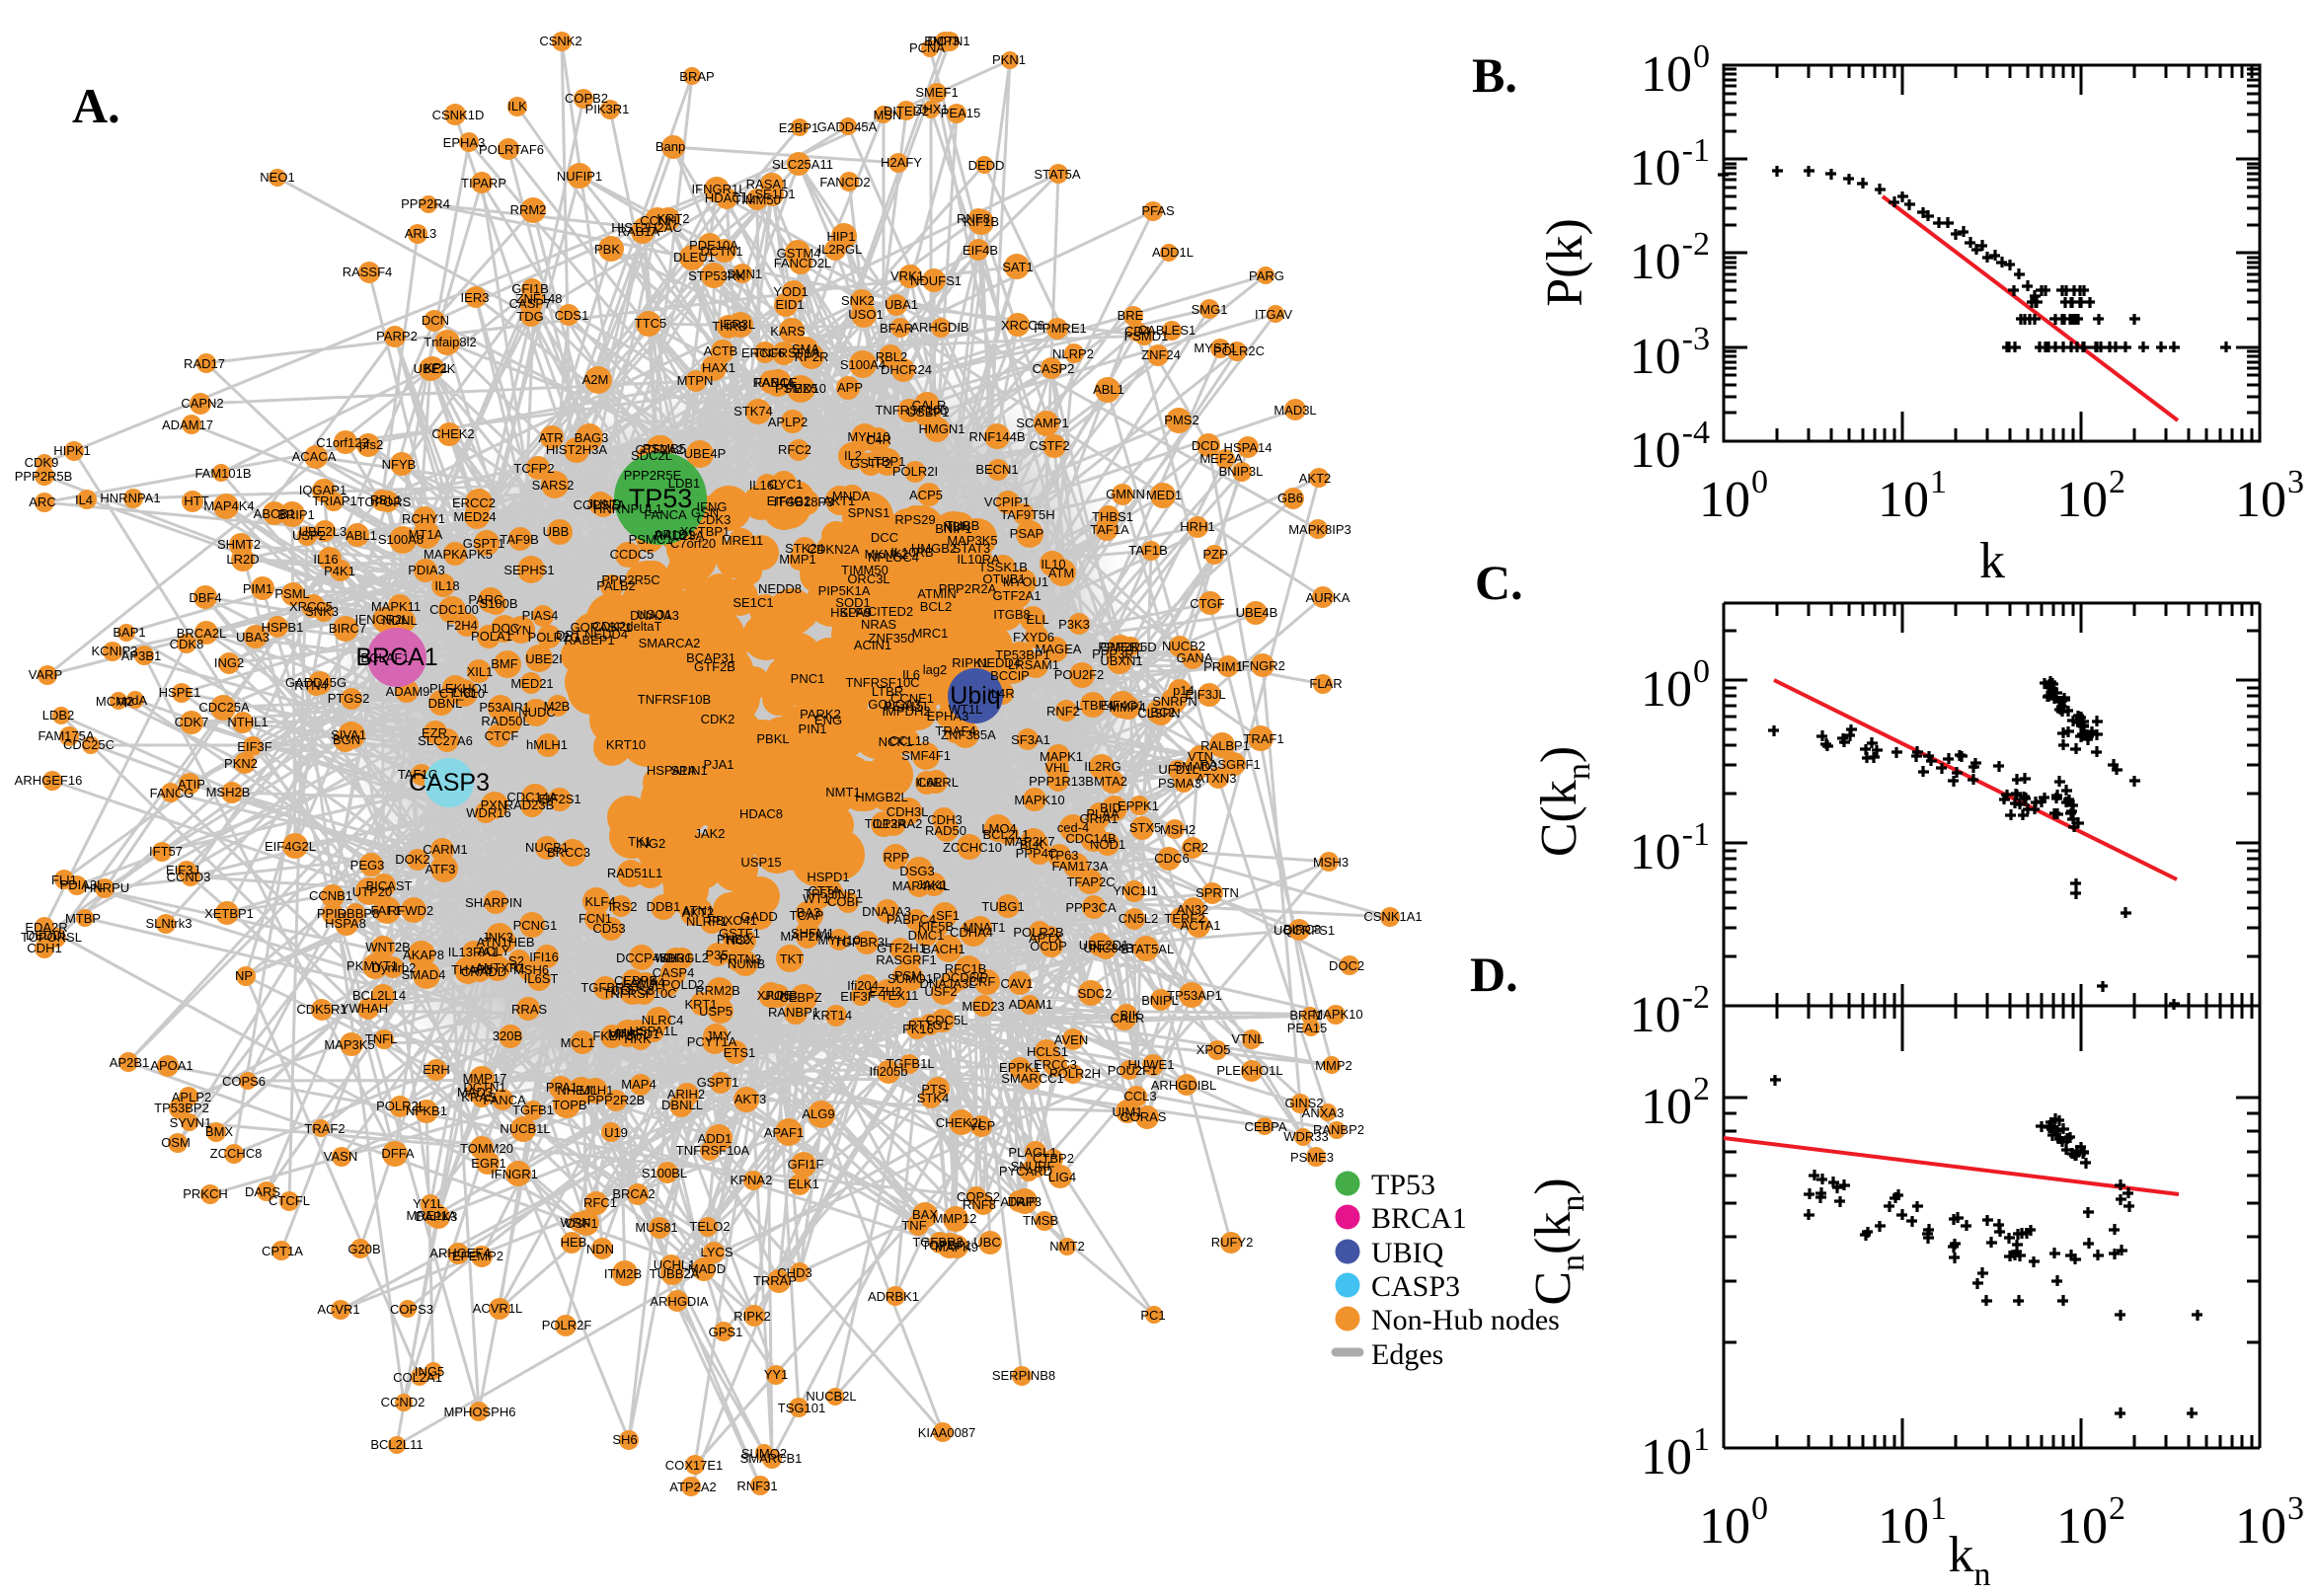 This screenshot has width=2316, height=1596. Describe the element at coordinates (435, 320) in the screenshot. I see `svg-text: DCN` at that location.